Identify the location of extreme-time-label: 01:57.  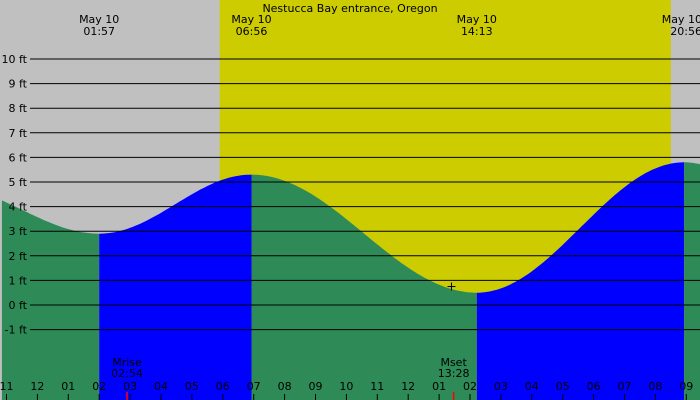
(99, 31).